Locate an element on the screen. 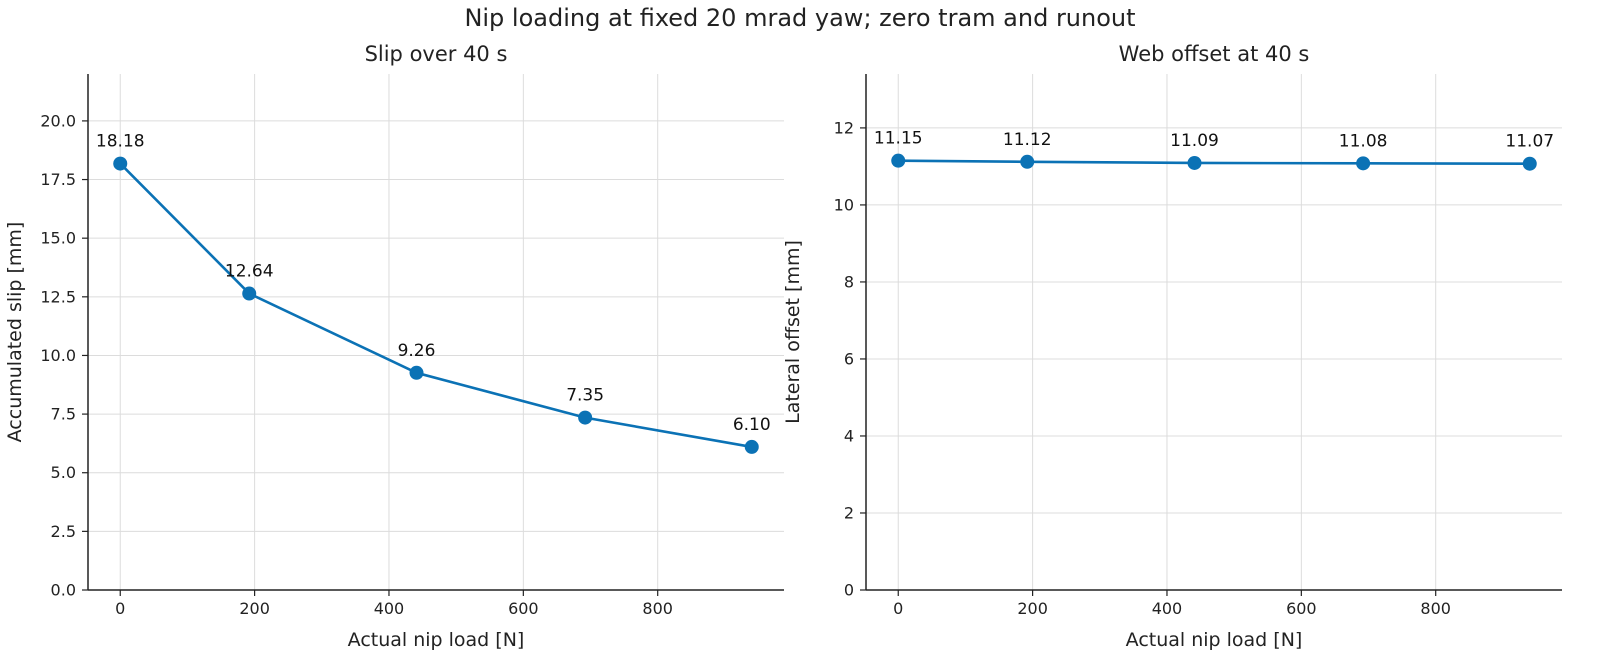  y-tick-label: 17.5 is located at coordinates (58, 179).